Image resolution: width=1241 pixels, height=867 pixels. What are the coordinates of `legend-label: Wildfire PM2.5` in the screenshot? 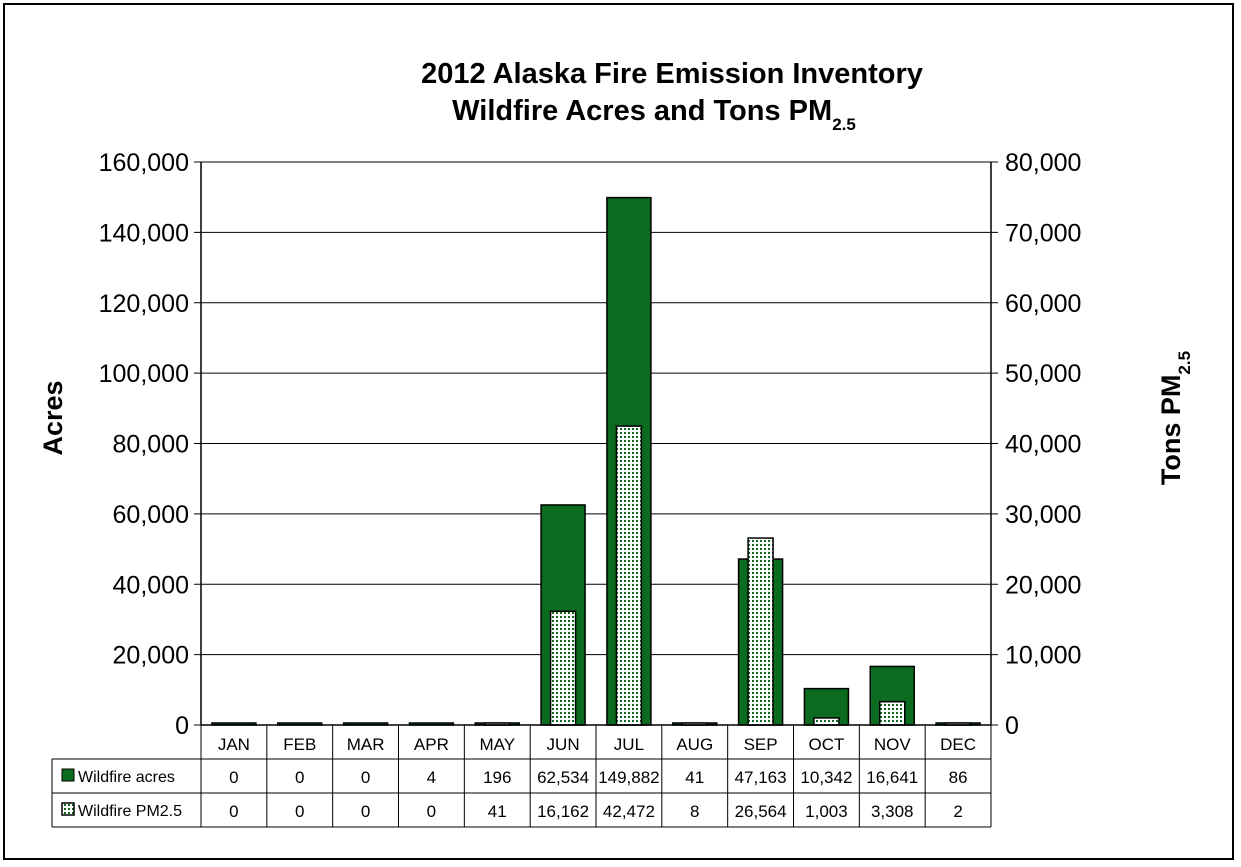 It's located at (130, 811).